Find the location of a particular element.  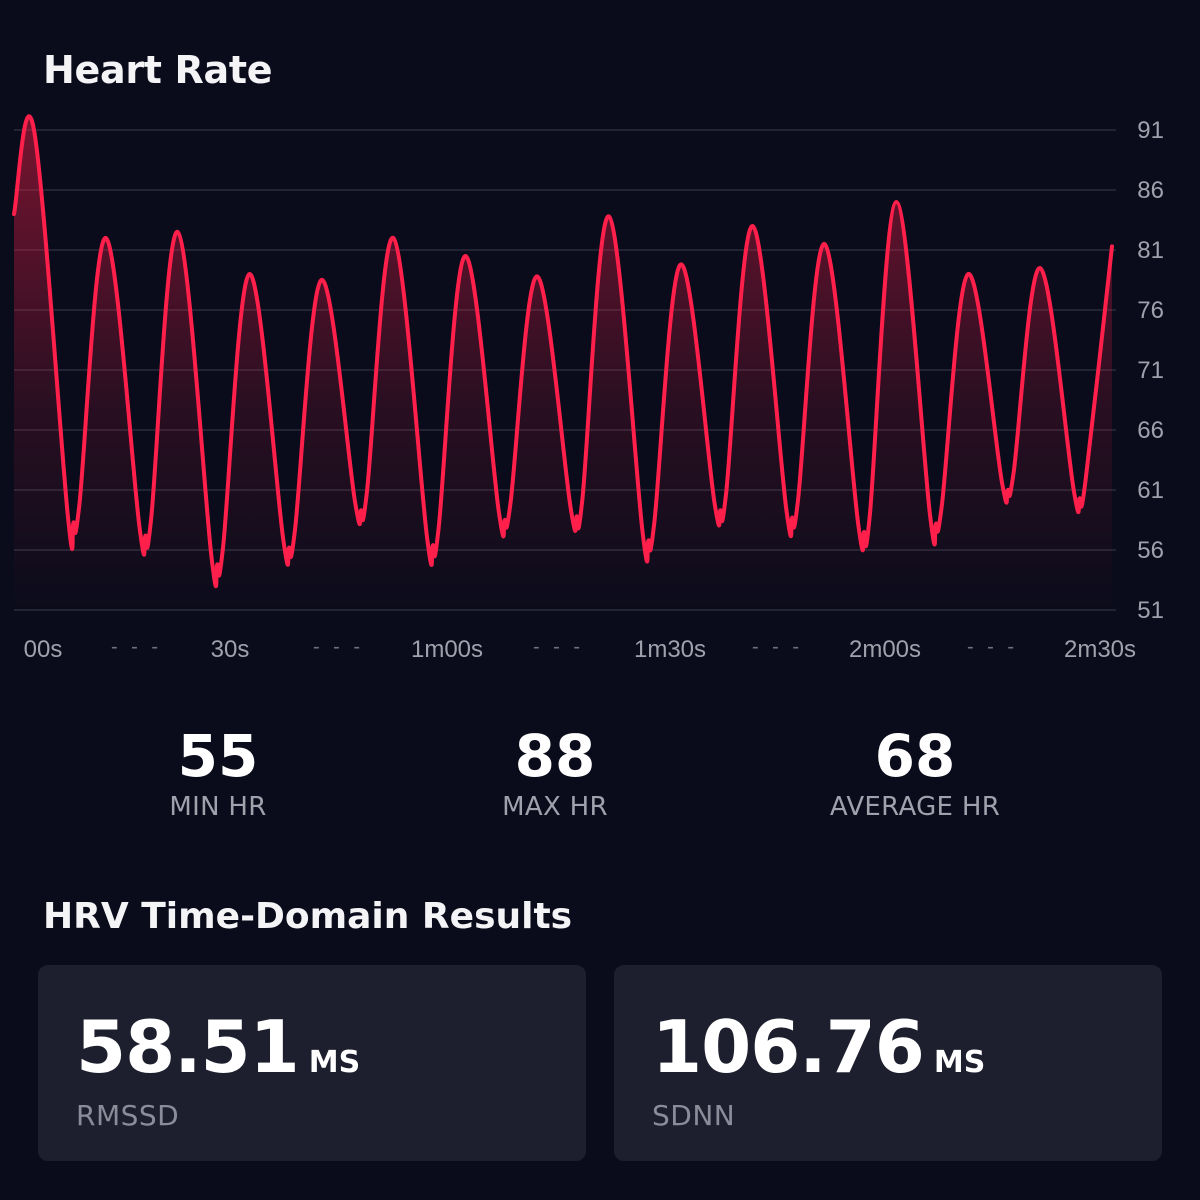

x-tick-label: 00s is located at coordinates (43, 649).